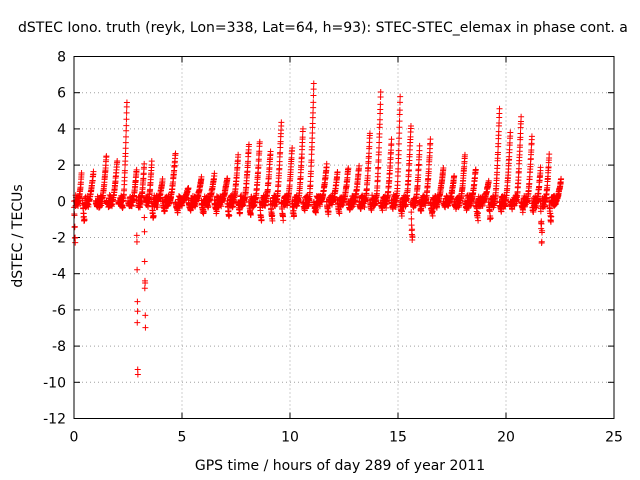  I want to click on y-tick-label: -6, so click(59, 311).